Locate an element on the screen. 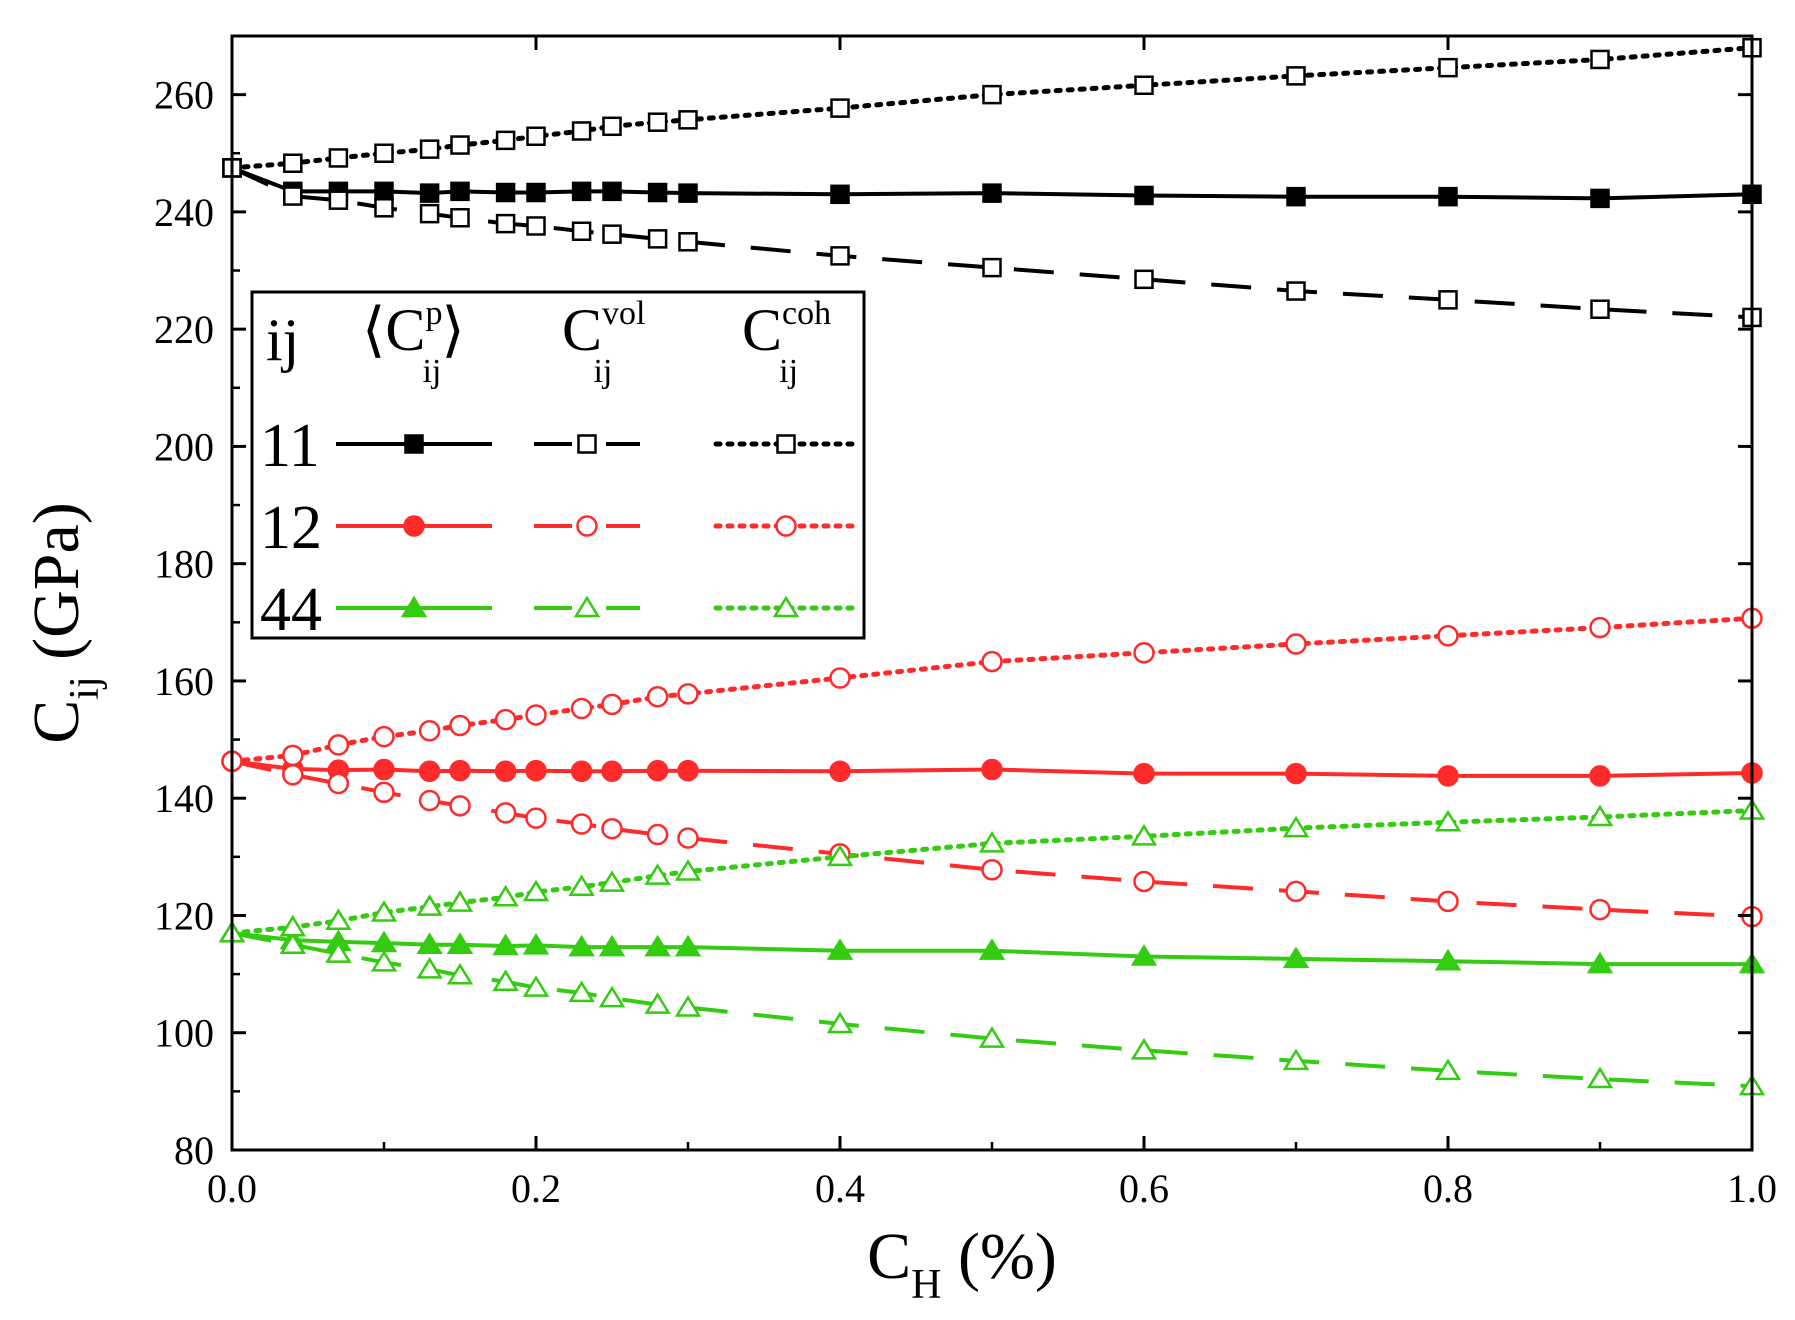 This screenshot has width=1795, height=1320. x-tick-label: 0.2 is located at coordinates (536, 1188).